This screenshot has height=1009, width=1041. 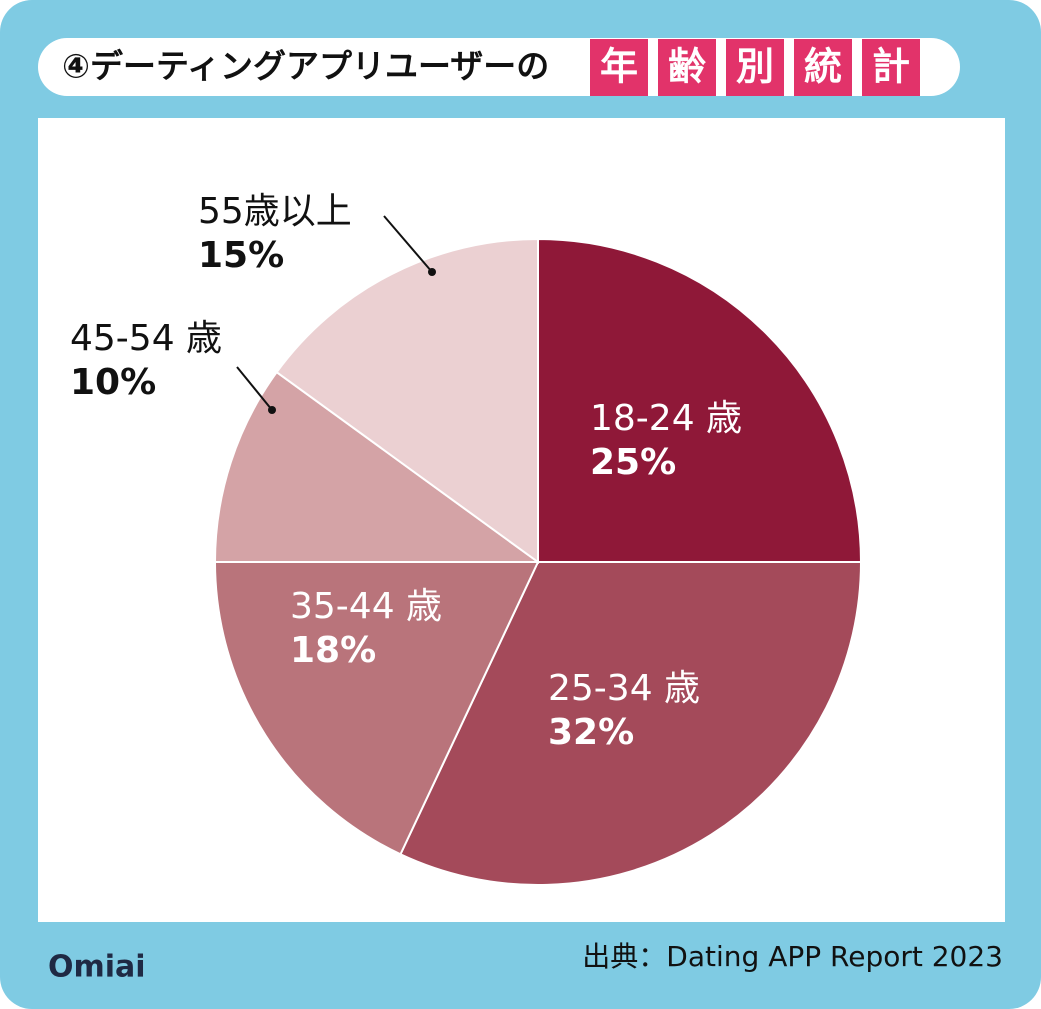 I want to click on slice-value-label: 32%, so click(x=591, y=732).